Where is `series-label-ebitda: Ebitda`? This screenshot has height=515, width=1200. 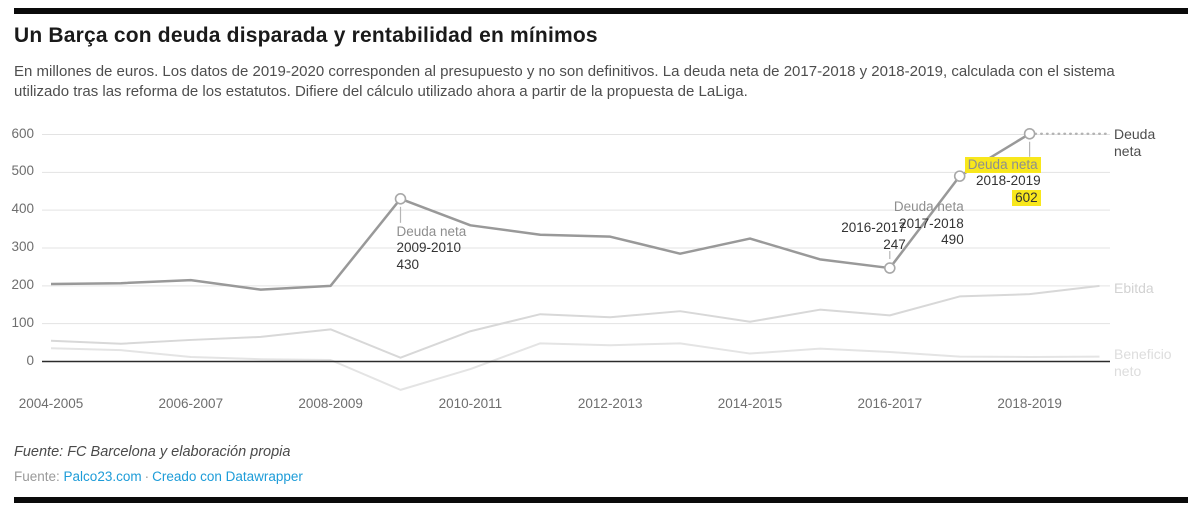 series-label-ebitda: Ebitda is located at coordinates (1134, 288).